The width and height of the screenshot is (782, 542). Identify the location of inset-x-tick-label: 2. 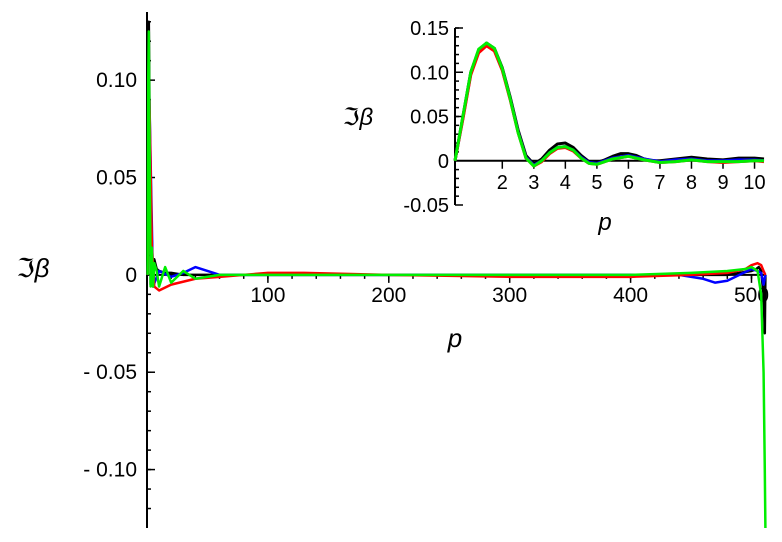
(502, 183).